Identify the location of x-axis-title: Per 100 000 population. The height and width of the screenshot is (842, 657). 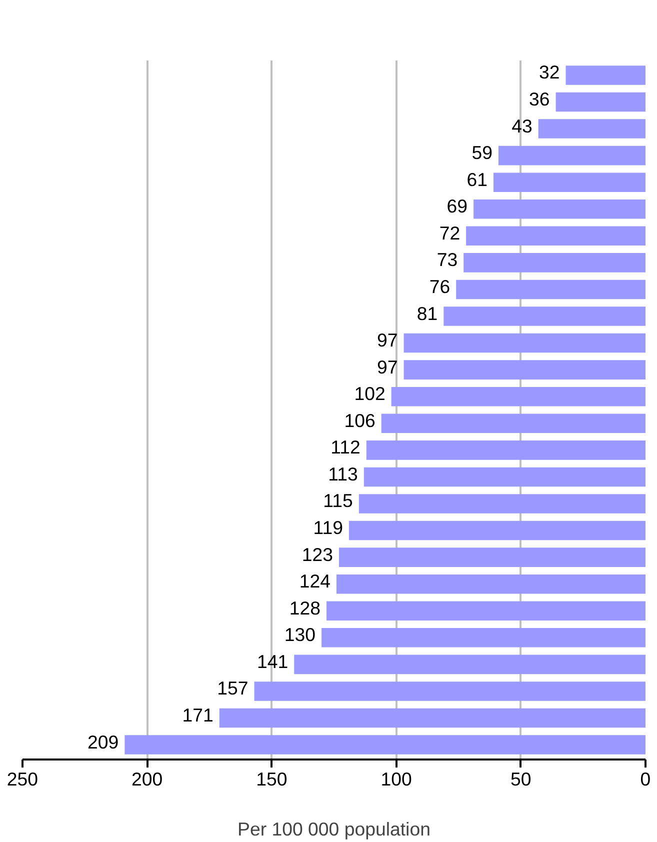
(334, 829).